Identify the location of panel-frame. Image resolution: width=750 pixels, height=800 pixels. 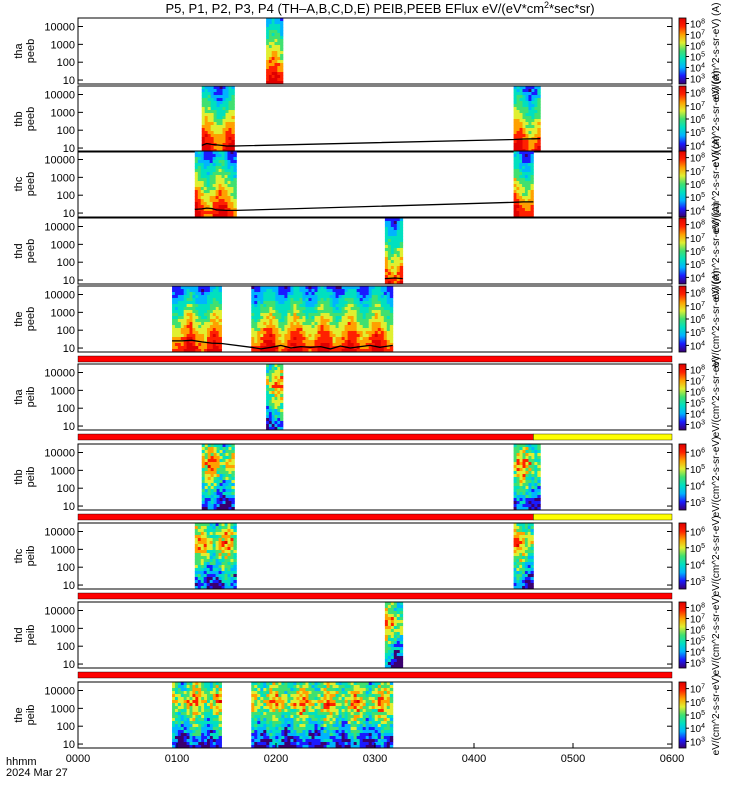
(375, 184).